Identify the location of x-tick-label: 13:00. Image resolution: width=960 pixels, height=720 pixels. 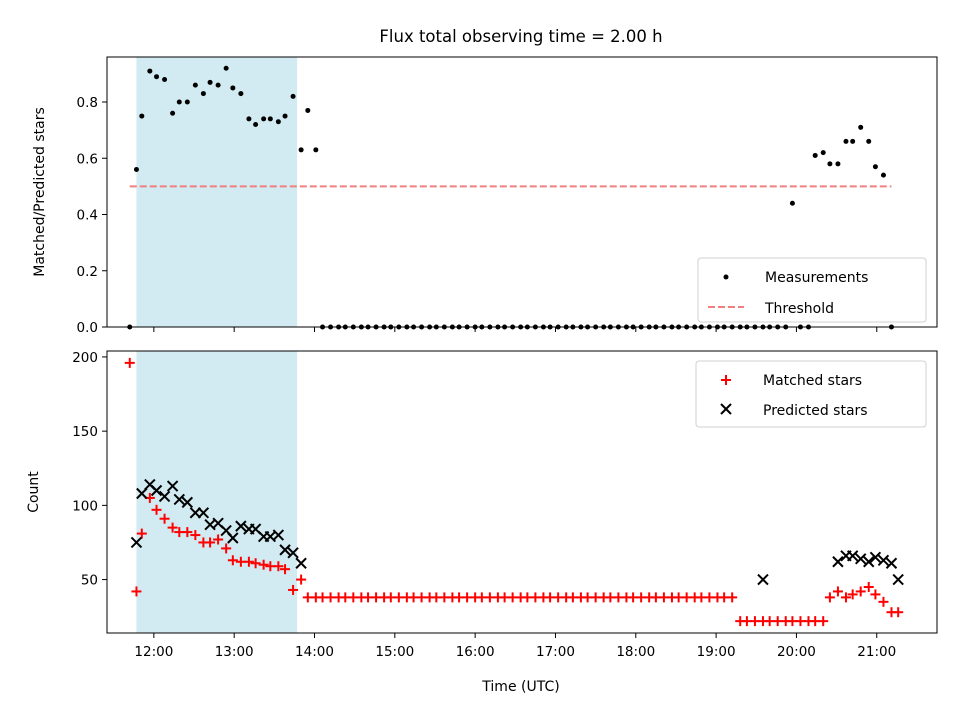
(234, 652).